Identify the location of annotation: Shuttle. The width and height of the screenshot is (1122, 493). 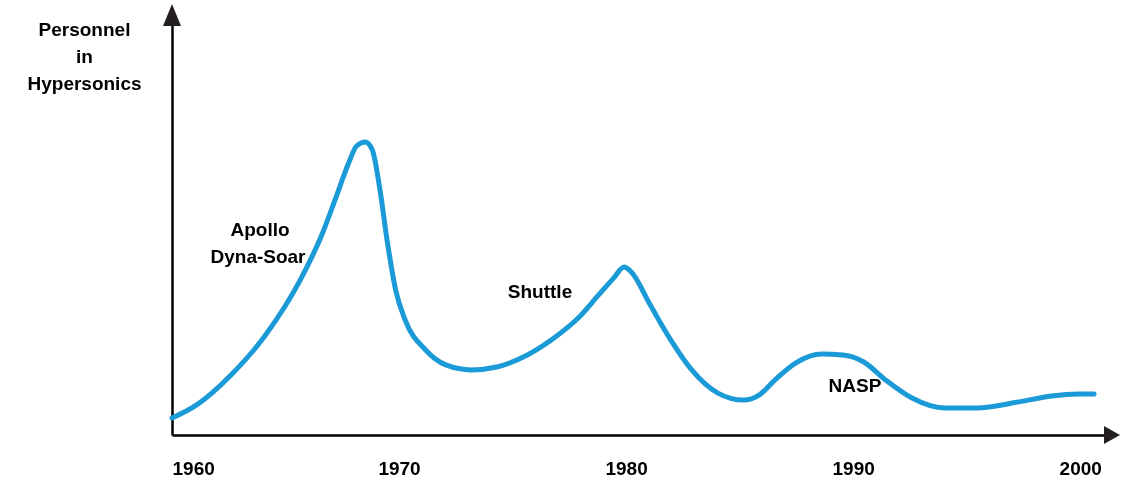
(540, 291).